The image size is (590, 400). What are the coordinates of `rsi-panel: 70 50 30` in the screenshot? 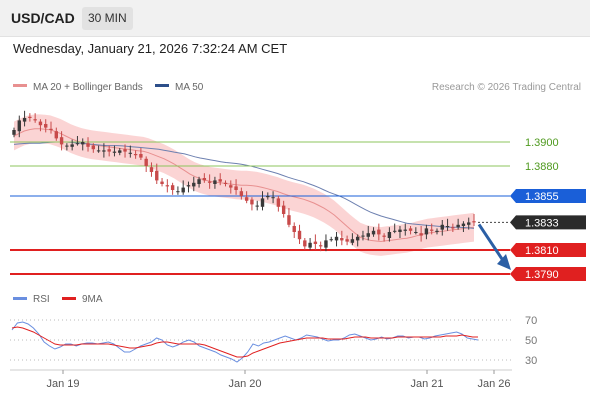 It's located at (273, 341).